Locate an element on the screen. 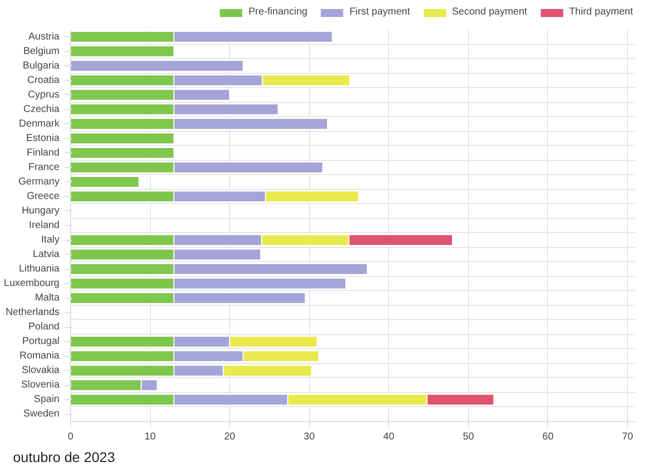 The image size is (648, 466). y-tick-label: Spain is located at coordinates (47, 400).